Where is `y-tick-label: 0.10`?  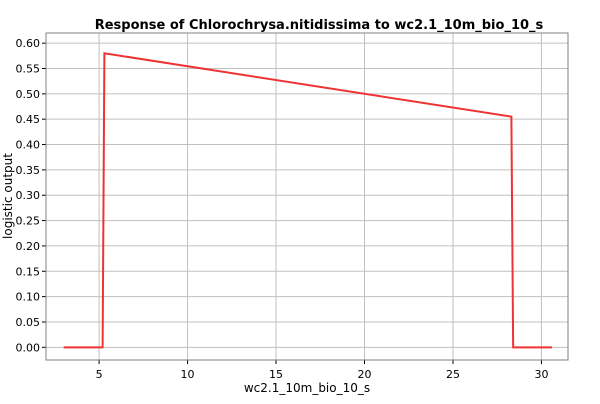
y-tick-label: 0.10 is located at coordinates (28, 297).